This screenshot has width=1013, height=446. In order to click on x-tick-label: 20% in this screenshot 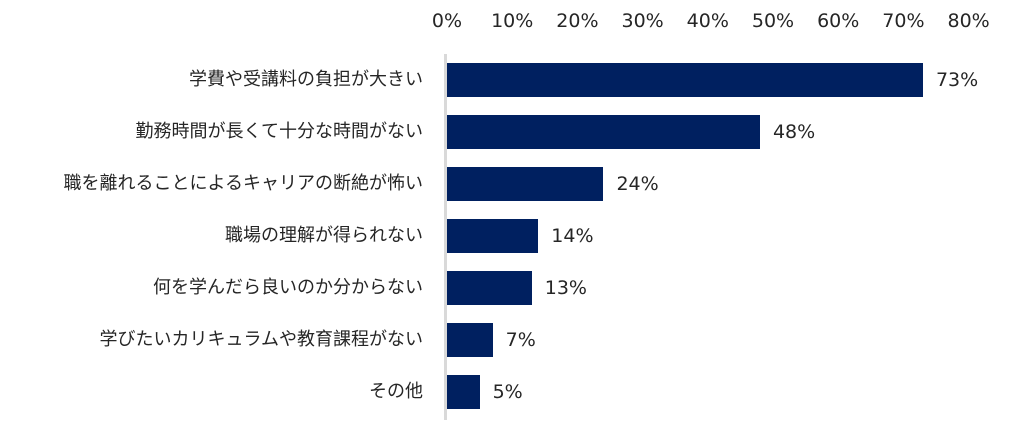, I will do `click(577, 21)`.